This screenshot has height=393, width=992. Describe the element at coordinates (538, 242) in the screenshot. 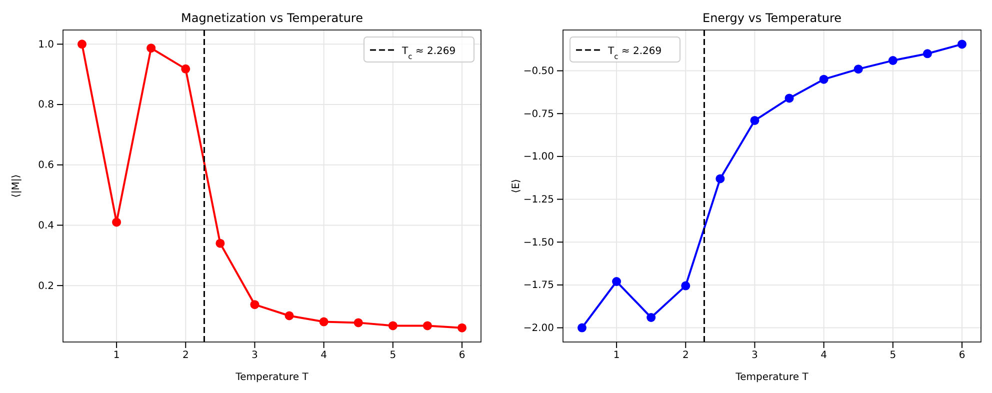

I see `y-tick-label: −1.50` at that location.